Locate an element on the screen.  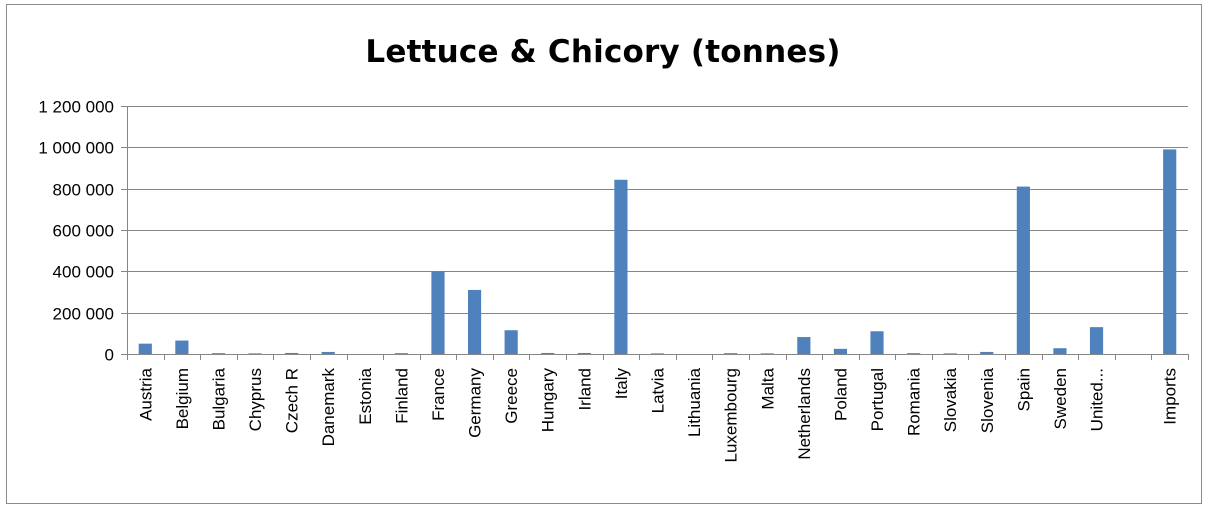
x-tick-label: Netherlands is located at coordinates (804, 414).